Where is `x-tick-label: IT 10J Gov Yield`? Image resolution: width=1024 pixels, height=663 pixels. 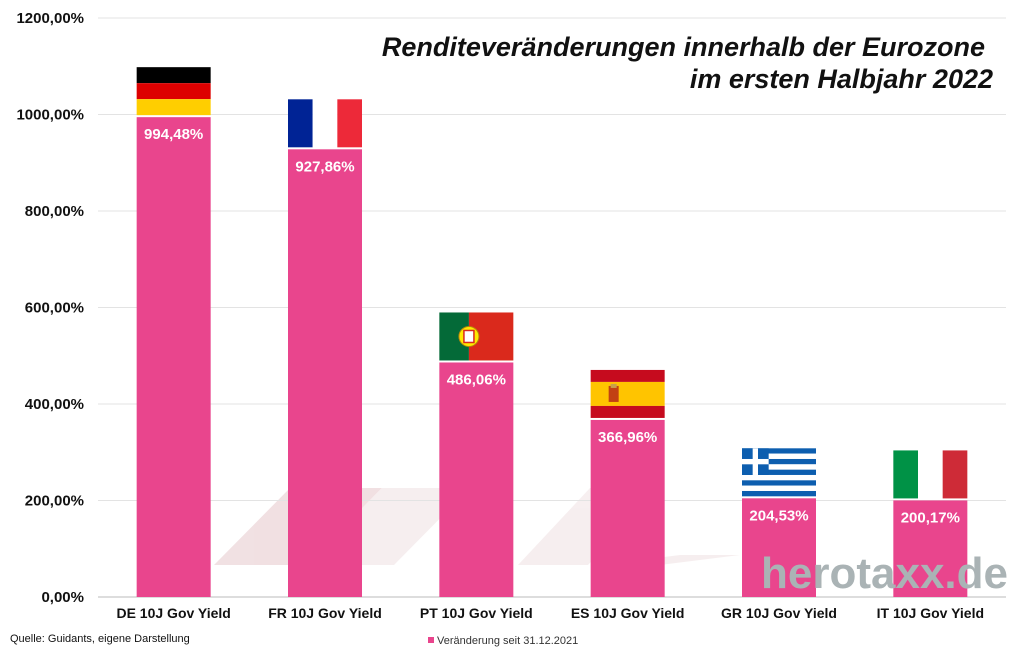 x-tick-label: IT 10J Gov Yield is located at coordinates (930, 613).